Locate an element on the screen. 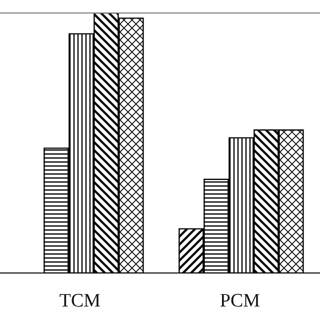 This screenshot has width=320, height=320. x-tick-label: TCM is located at coordinates (80, 301).